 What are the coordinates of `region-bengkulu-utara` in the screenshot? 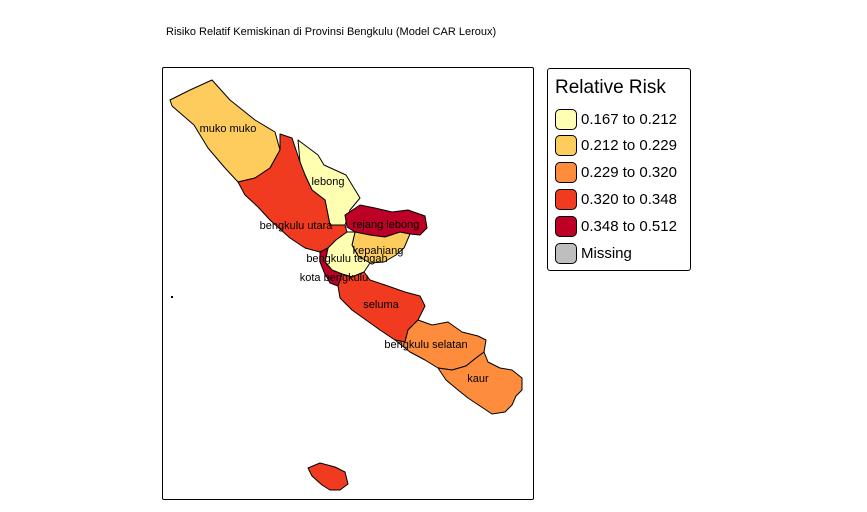 It's located at (292, 193).